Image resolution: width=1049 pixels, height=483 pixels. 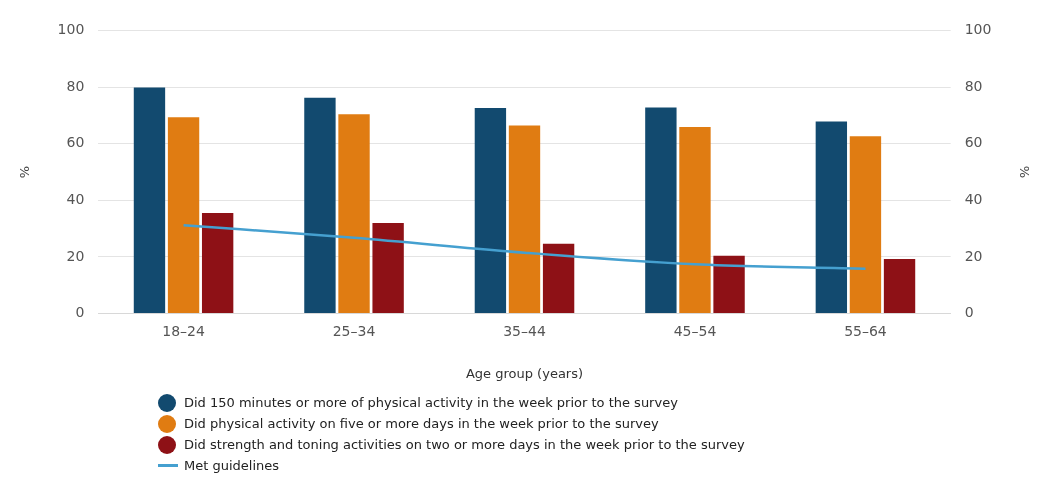 What do you see at coordinates (1024, 172) in the screenshot?
I see `y2-axis-title: %` at bounding box center [1024, 172].